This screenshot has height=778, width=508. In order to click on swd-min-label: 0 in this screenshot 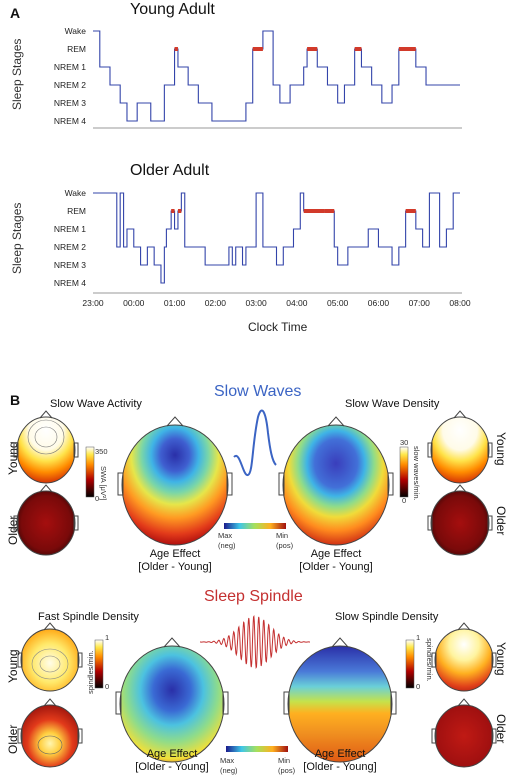, I will do `click(404, 500)`.